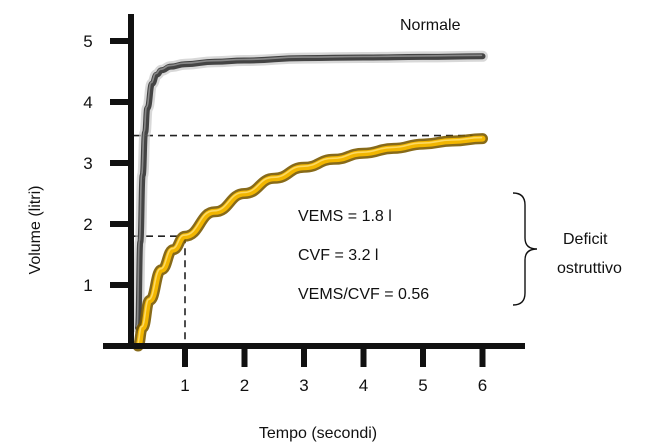  I want to click on x-tick-label: 4, so click(363, 385).